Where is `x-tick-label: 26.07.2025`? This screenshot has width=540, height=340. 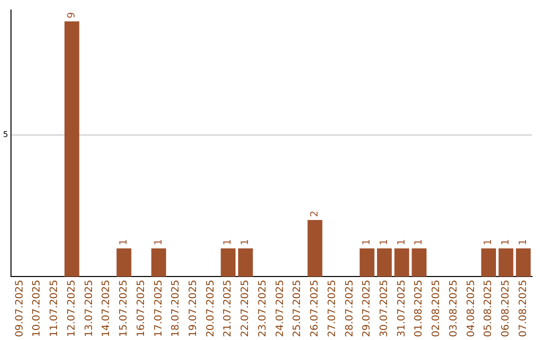
x-tick-label: 26.07.2025 is located at coordinates (315, 309).